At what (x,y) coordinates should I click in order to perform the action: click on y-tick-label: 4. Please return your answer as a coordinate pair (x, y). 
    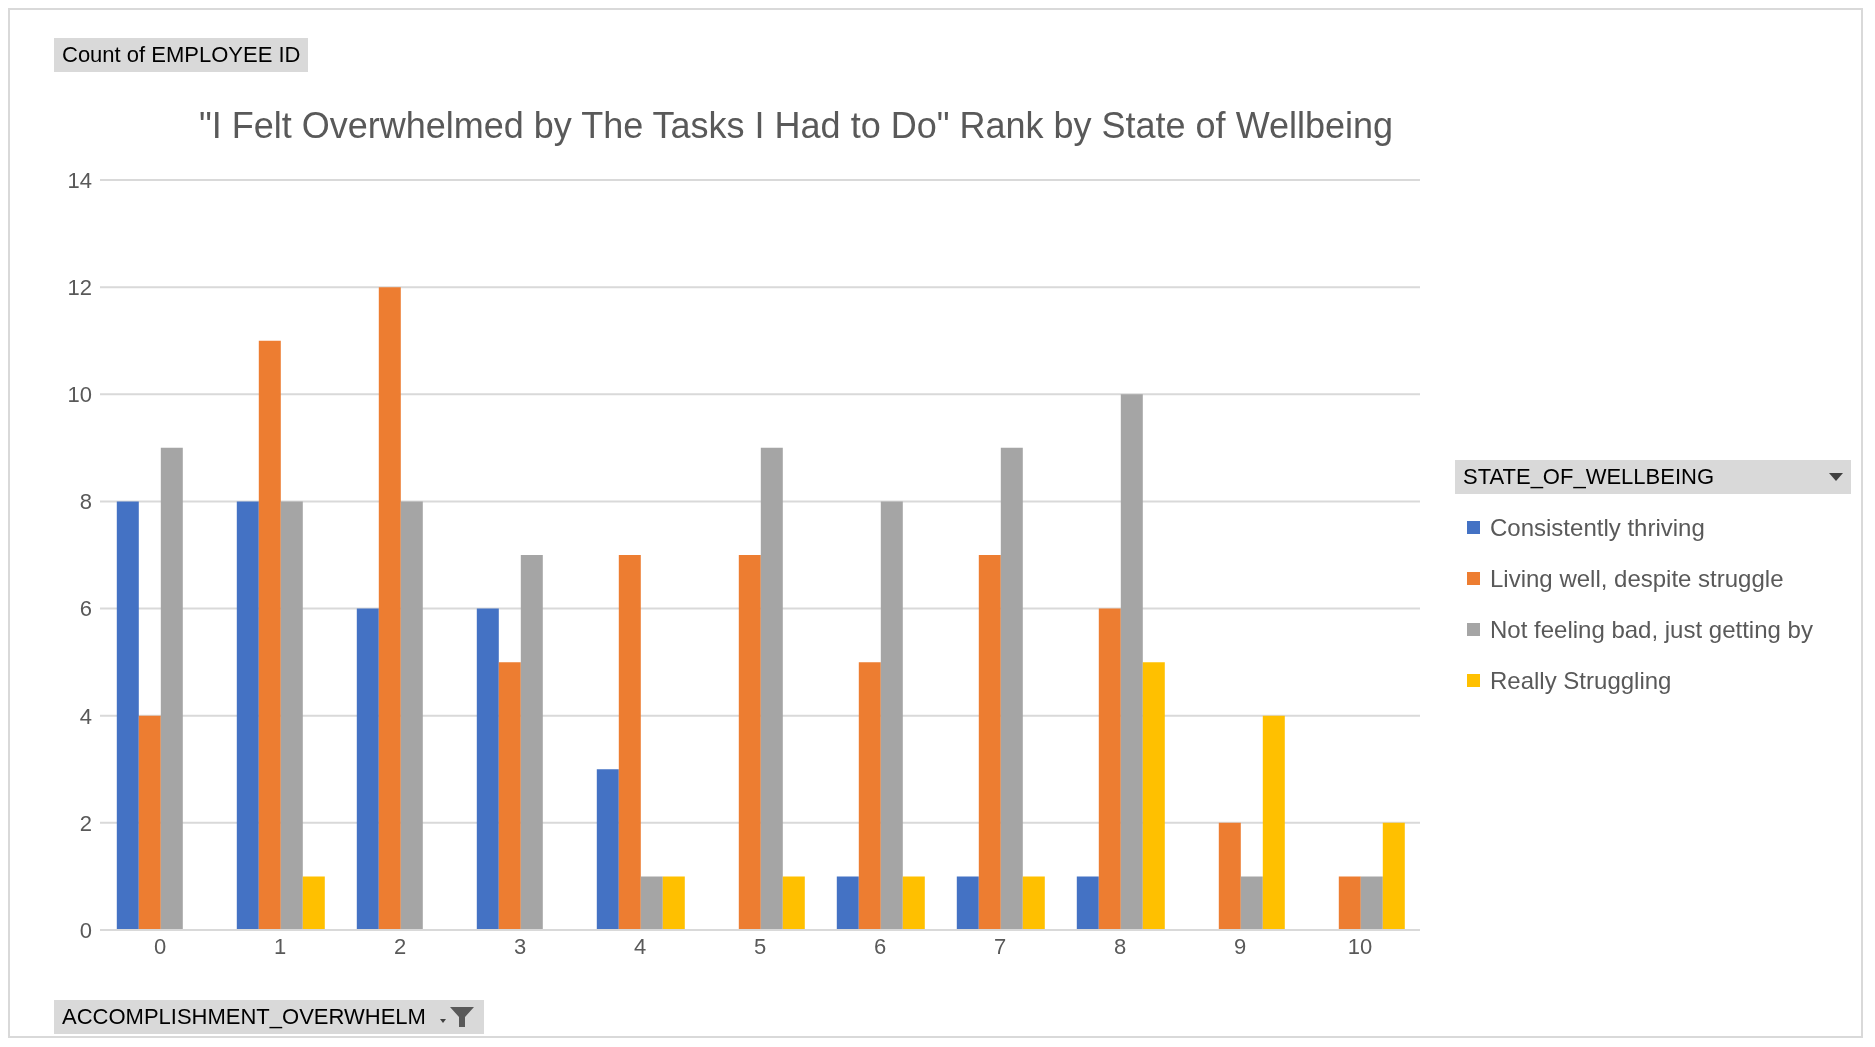
    Looking at the image, I should click on (85, 716).